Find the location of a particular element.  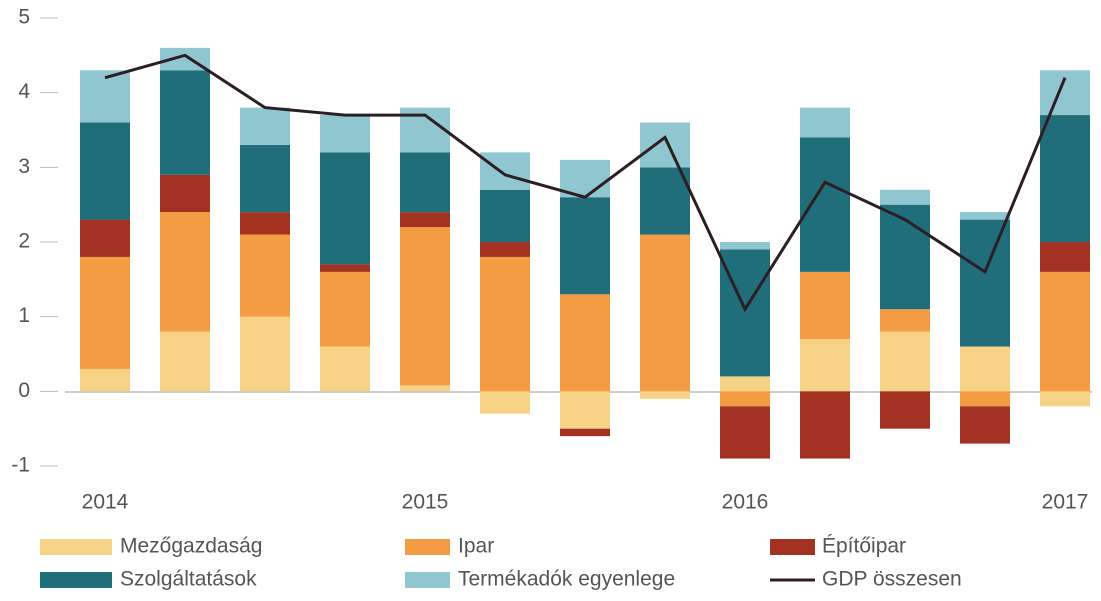

legend-label: Mezőgazdaság is located at coordinates (191, 546).